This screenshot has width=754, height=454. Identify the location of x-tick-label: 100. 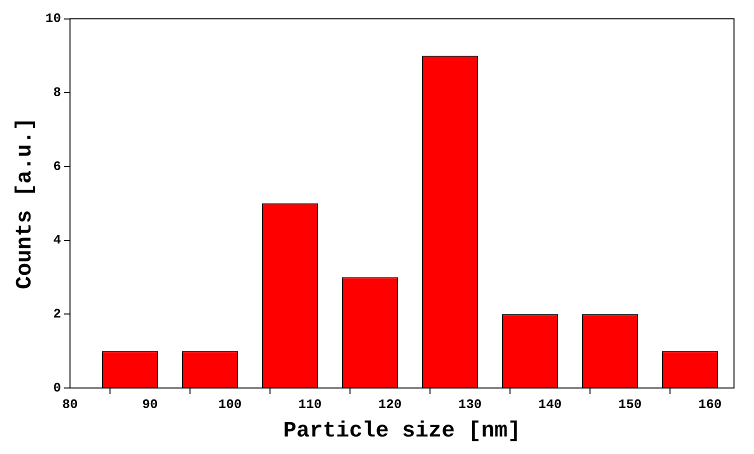
(230, 404).